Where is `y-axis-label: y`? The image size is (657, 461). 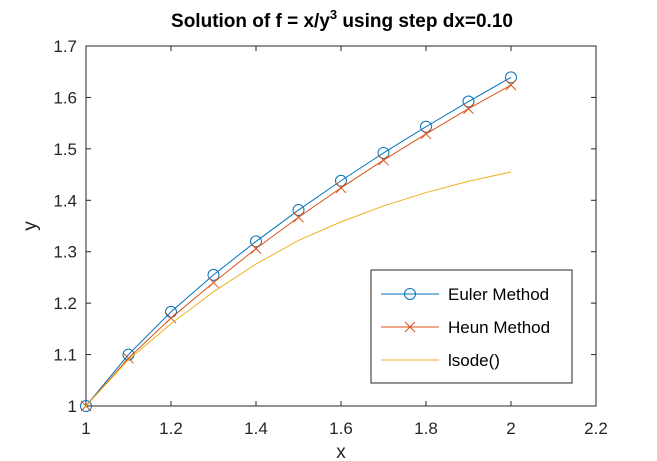
y-axis-label: y is located at coordinates (30, 226).